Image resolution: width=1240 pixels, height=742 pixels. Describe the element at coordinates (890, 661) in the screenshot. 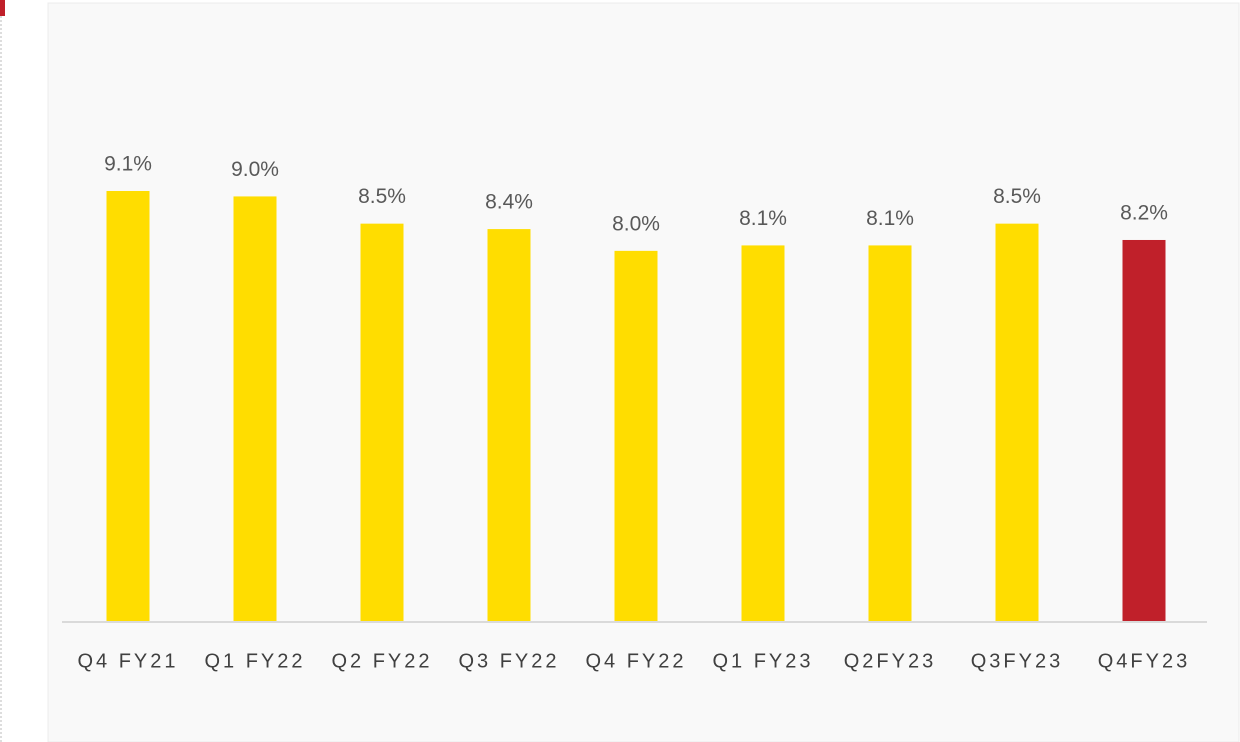

I see `x-tick-label: Q2FY23` at that location.